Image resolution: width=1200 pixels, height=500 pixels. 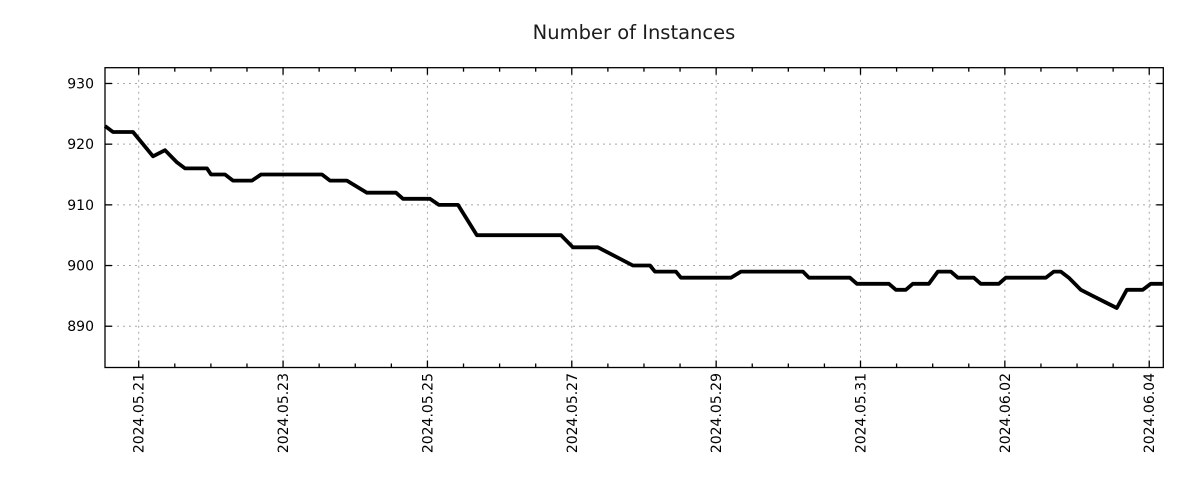 What do you see at coordinates (1150, 413) in the screenshot?
I see `x-tick-label: 2024.06.04` at bounding box center [1150, 413].